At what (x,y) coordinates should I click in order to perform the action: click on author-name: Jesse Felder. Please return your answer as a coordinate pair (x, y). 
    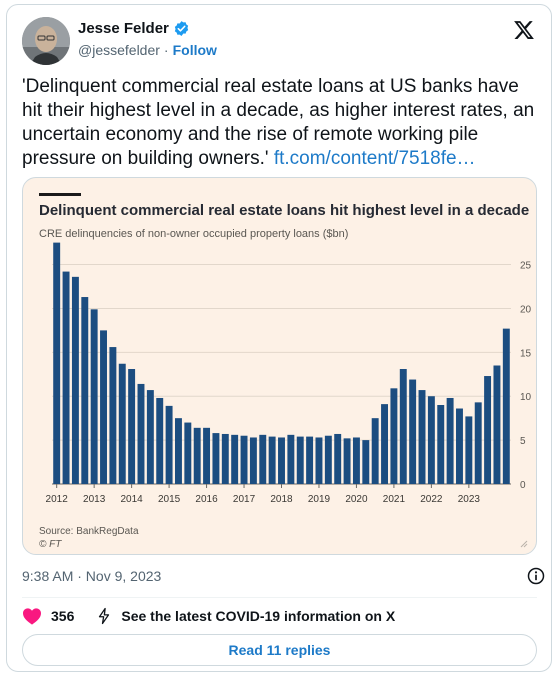
    Looking at the image, I should click on (123, 28).